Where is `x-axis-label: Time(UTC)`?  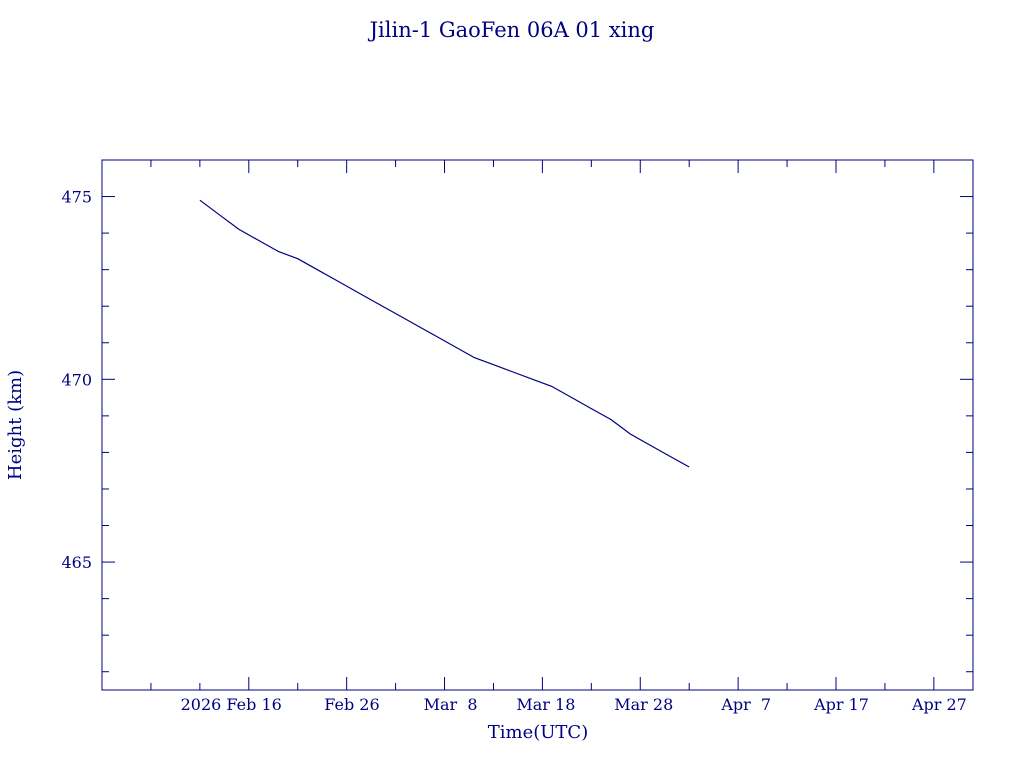
x-axis-label: Time(UTC) is located at coordinates (538, 732).